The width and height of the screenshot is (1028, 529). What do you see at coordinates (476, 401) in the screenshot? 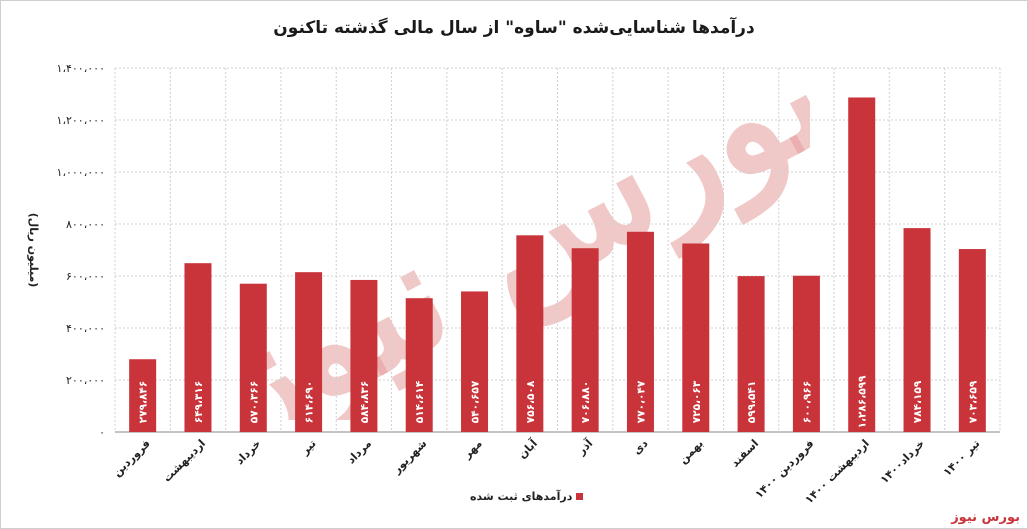
I see `bar-value-label: ۵۴۰،۶۵۷` at bounding box center [476, 401].